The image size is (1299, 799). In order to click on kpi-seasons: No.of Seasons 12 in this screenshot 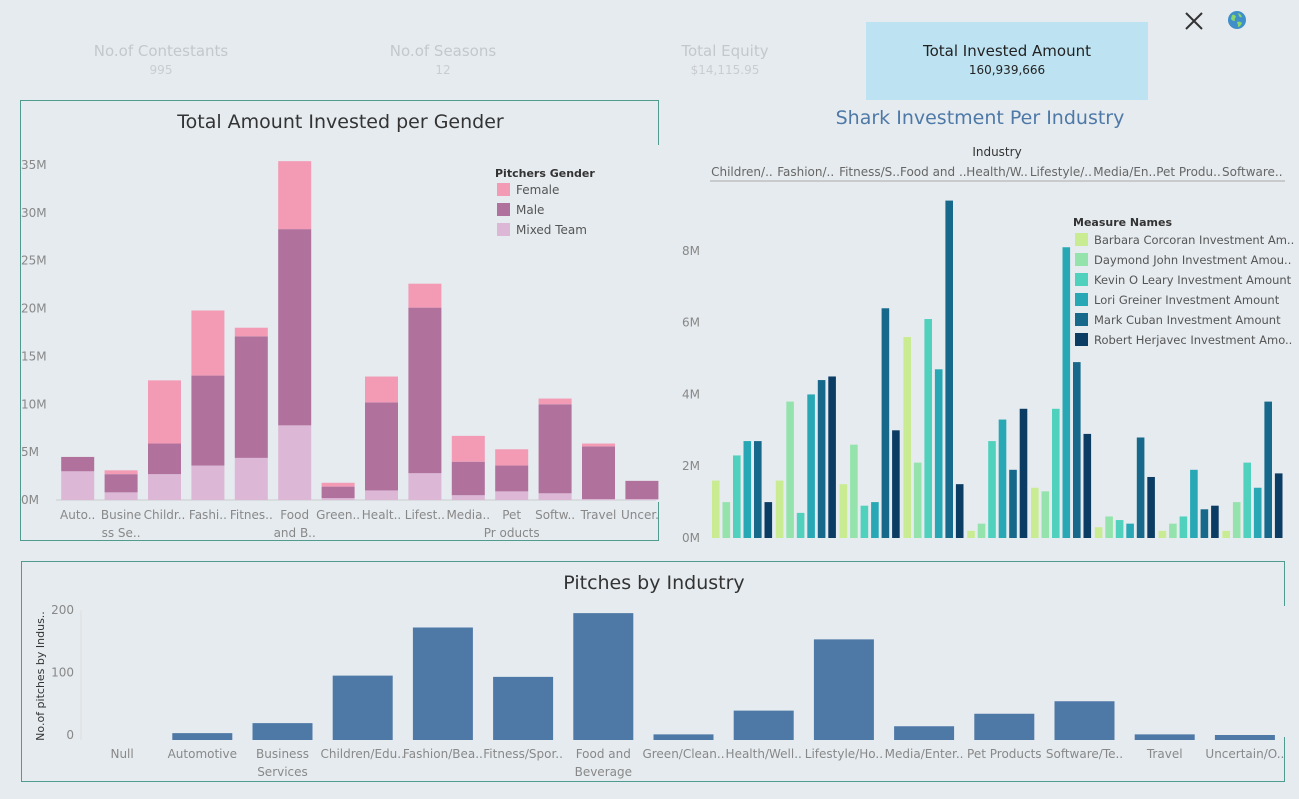, I will do `click(443, 61)`.